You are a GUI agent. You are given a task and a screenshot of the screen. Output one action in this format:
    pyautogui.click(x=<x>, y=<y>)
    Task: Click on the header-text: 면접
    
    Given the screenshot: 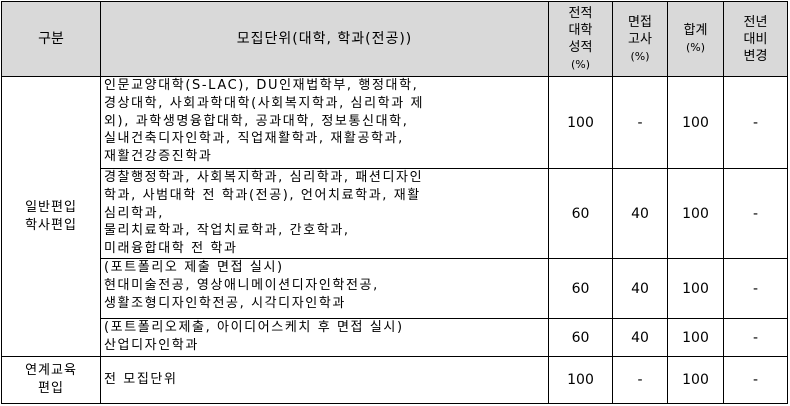 What is the action you would take?
    pyautogui.click(x=640, y=22)
    